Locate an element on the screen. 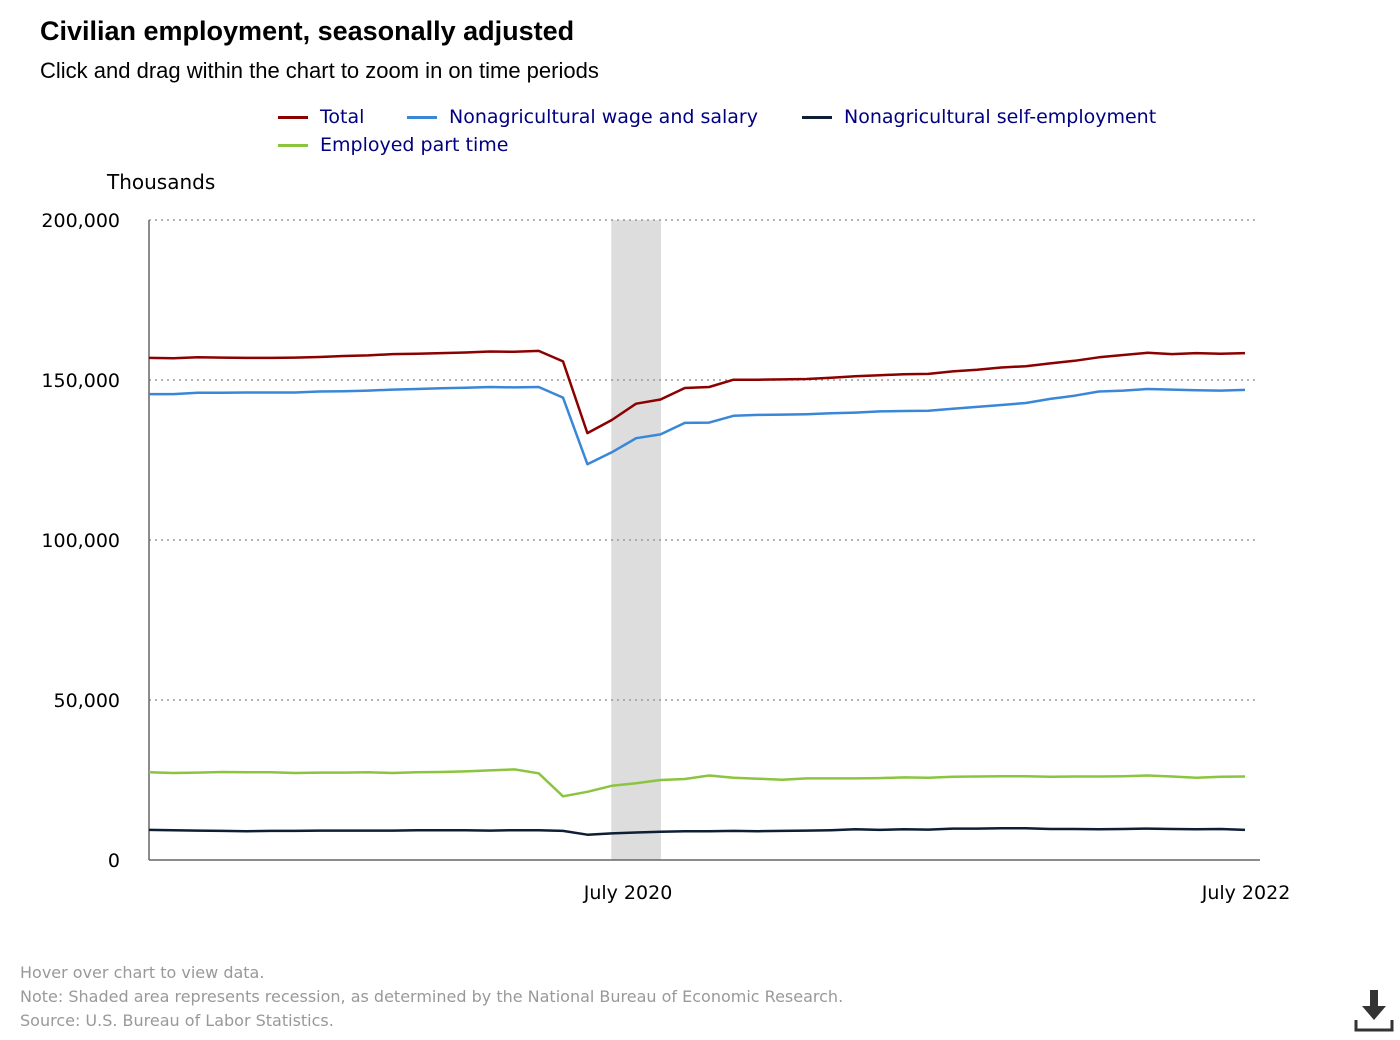 This screenshot has height=1040, width=1400. y-tick-label: 50,000 is located at coordinates (87, 701).